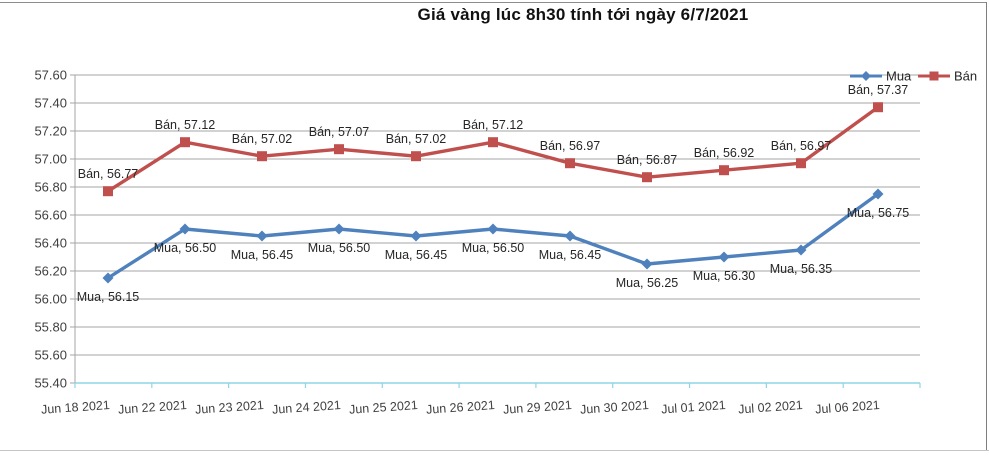 The width and height of the screenshot is (989, 457). Describe the element at coordinates (108, 297) in the screenshot. I see `data-label-mua: Mua, 56.15` at that location.